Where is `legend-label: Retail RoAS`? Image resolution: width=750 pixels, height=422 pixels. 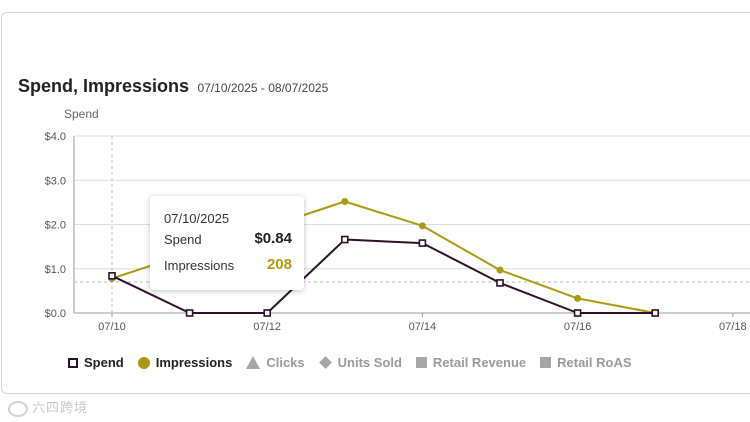 legend-label: Retail RoAS is located at coordinates (594, 362).